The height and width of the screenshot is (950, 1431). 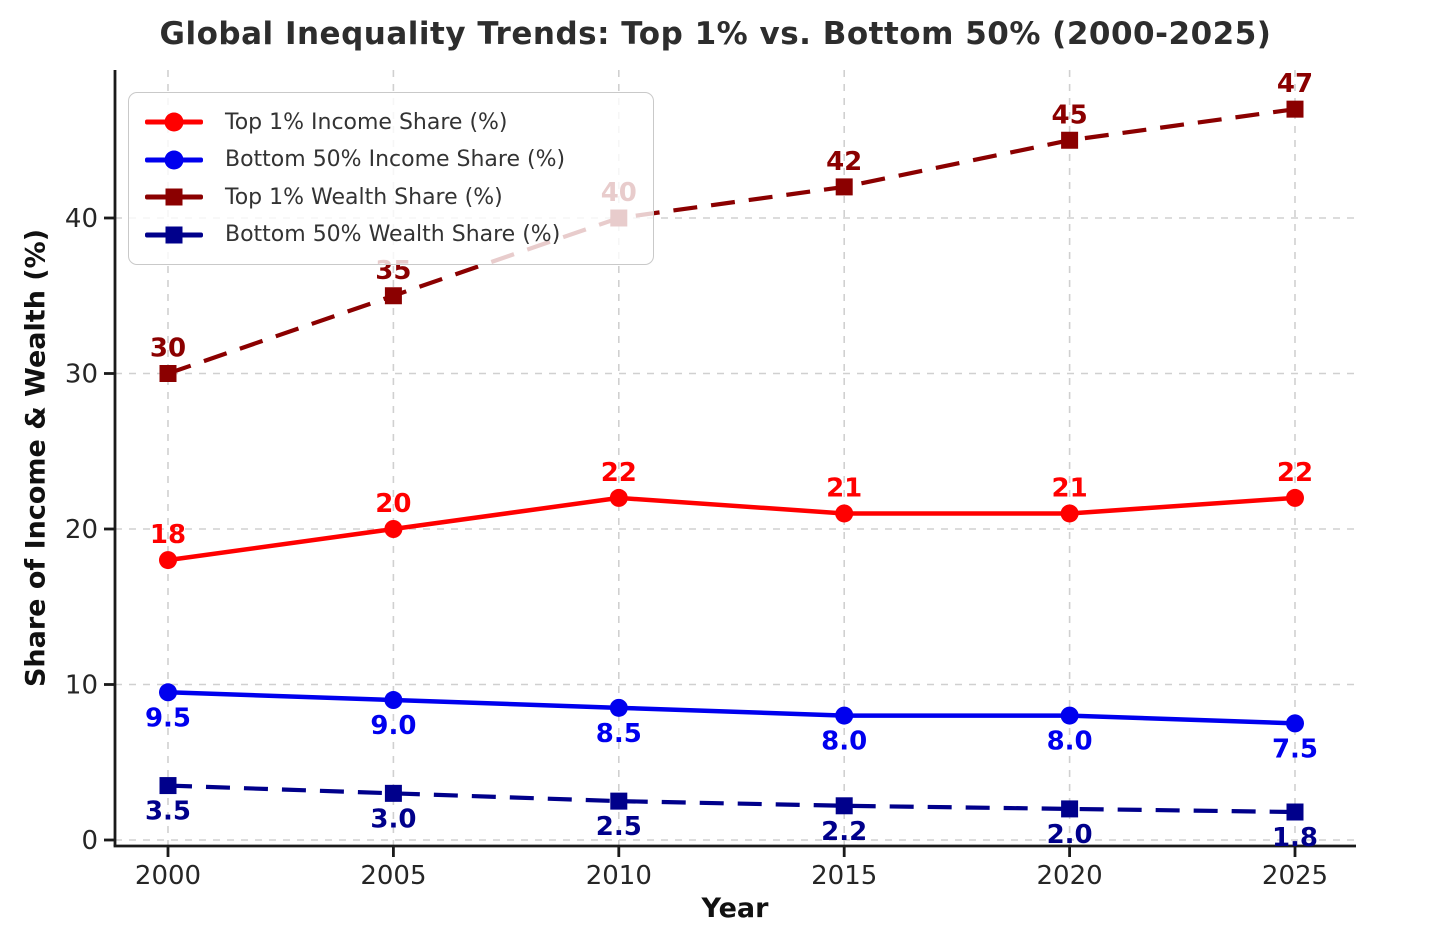 I want to click on series-line-bottom-50-income-share, so click(x=731, y=708).